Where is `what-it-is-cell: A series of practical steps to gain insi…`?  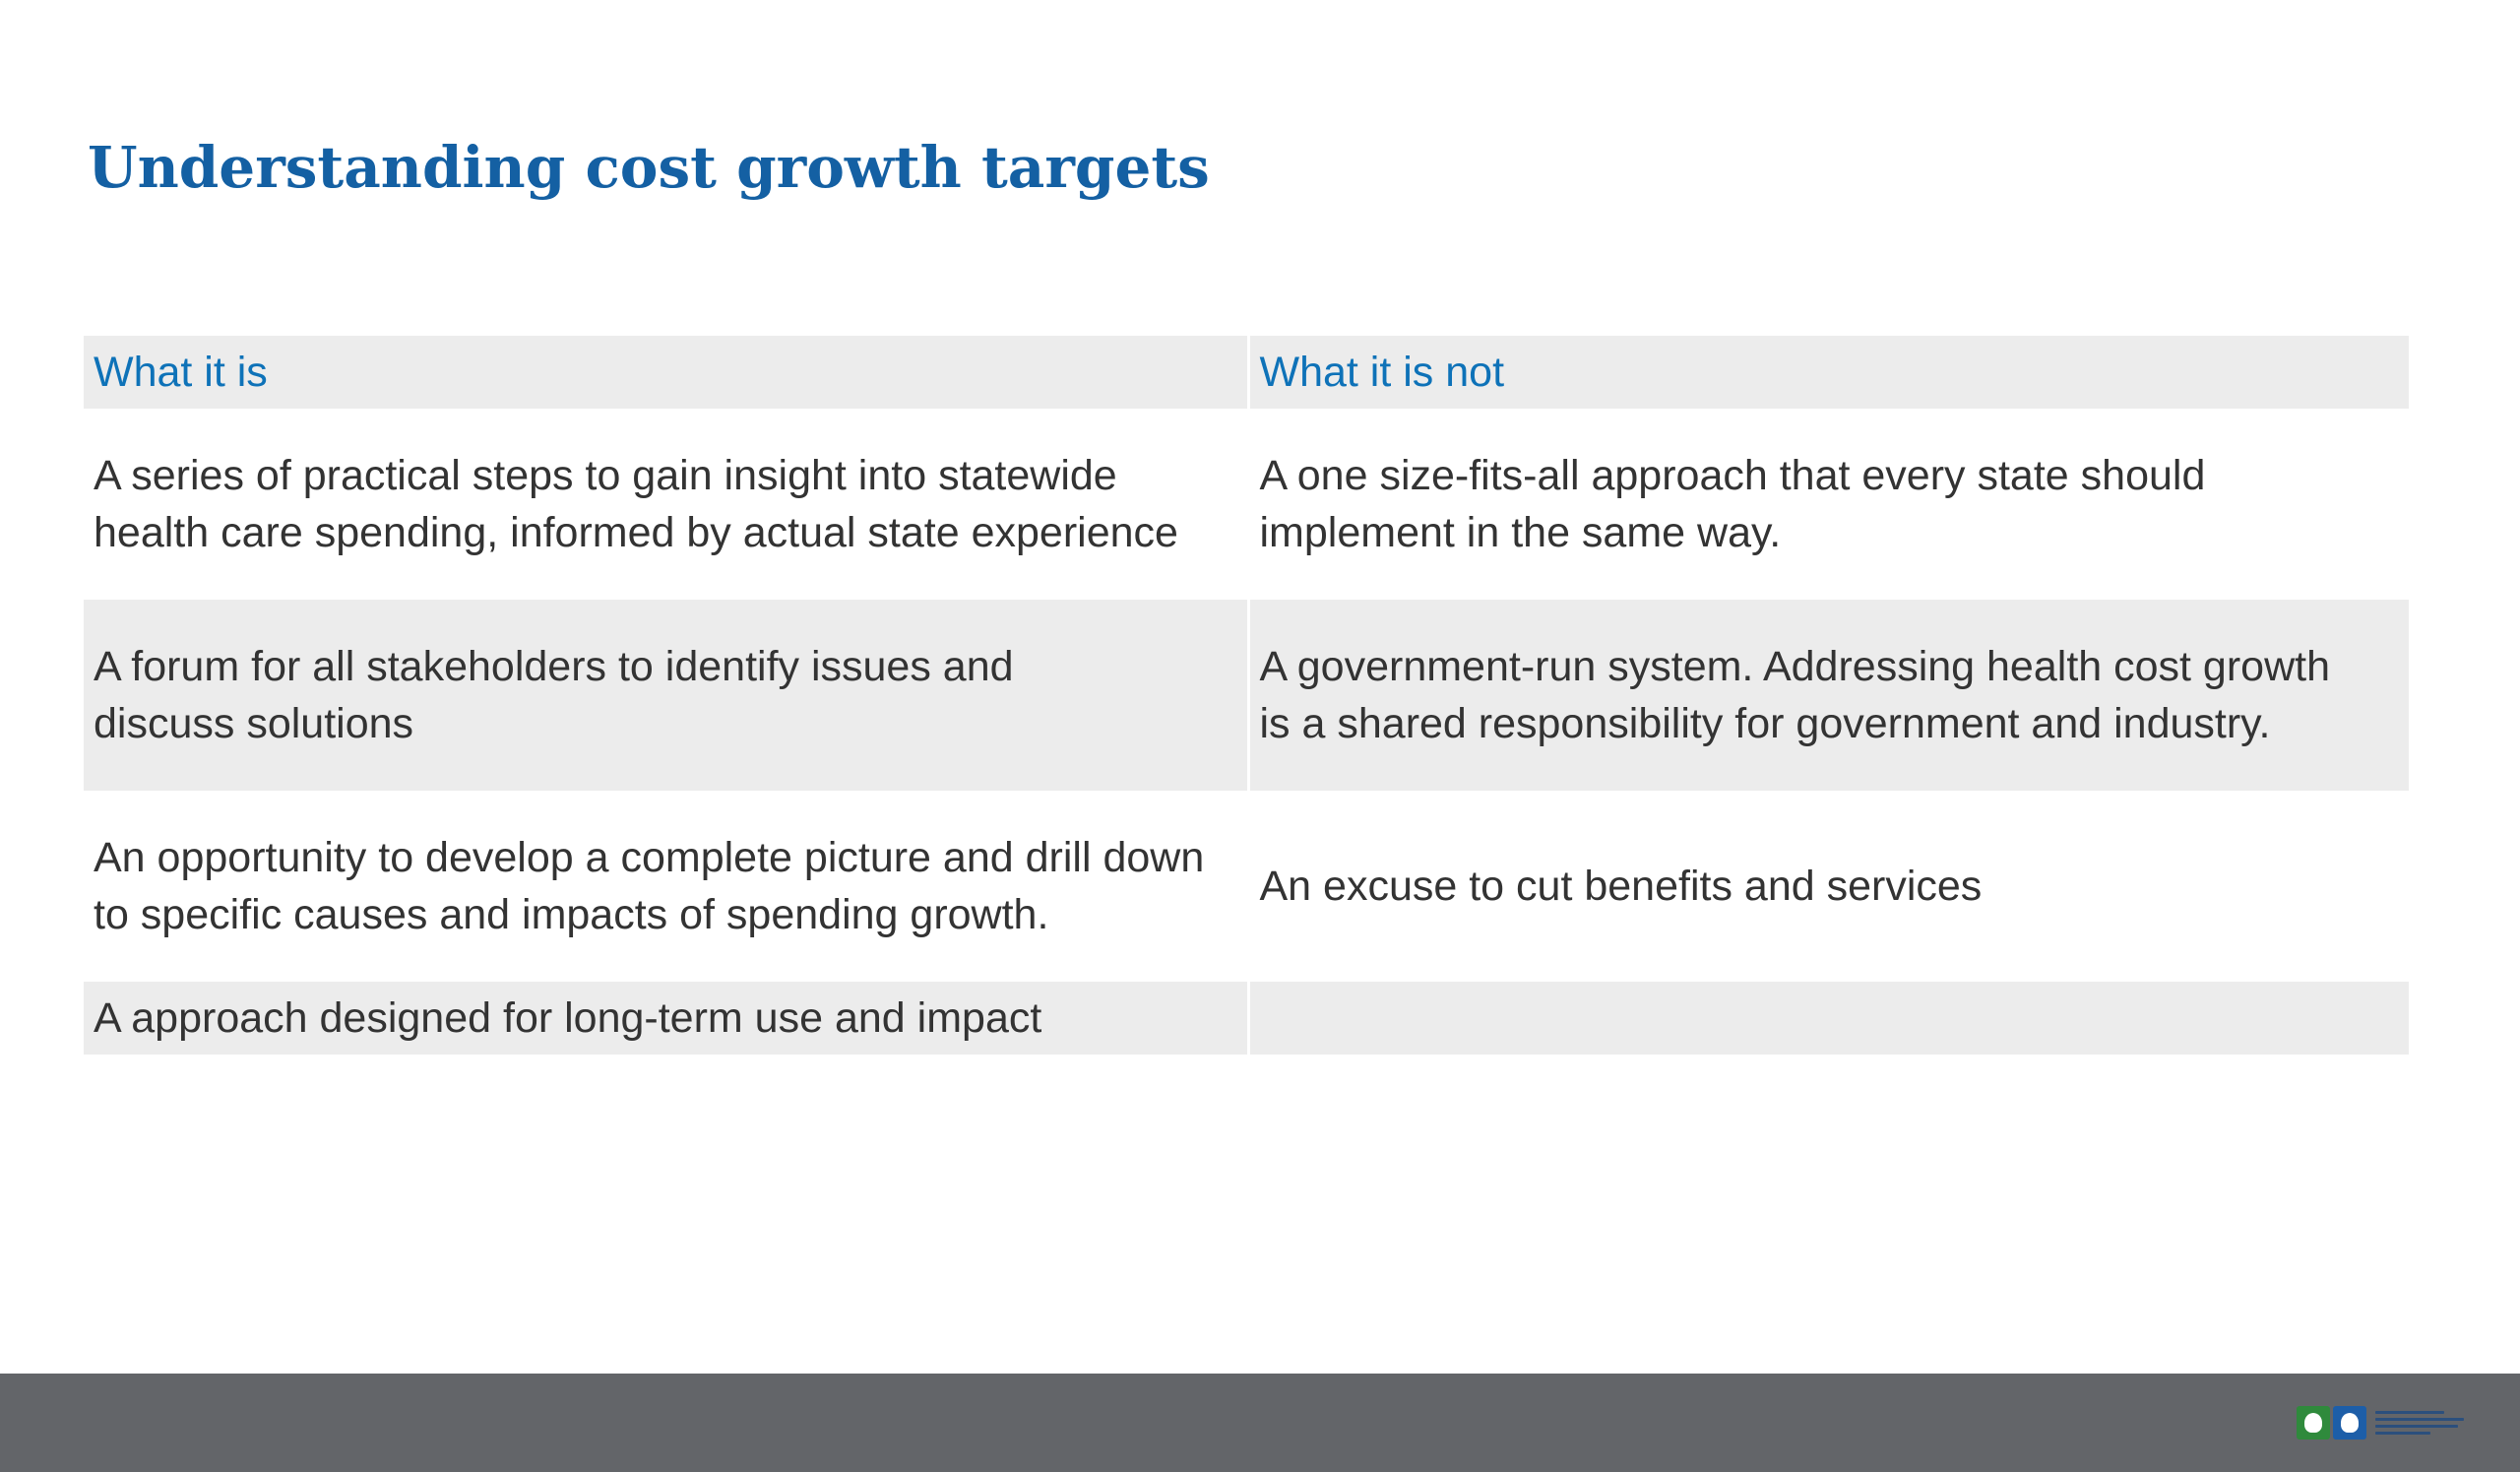 what-it-is-cell: A series of practical steps to gain insi… is located at coordinates (667, 504).